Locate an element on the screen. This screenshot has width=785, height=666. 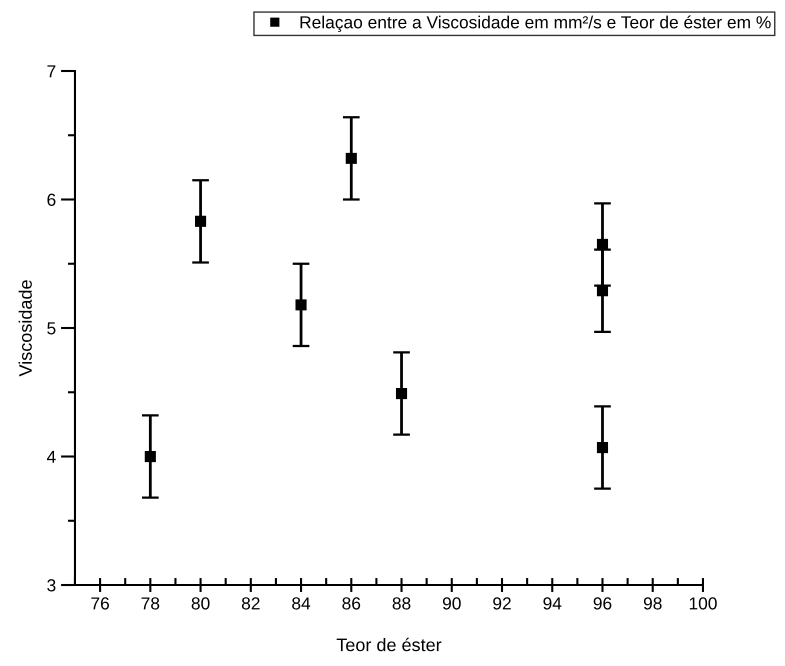
y-axis-title: Viscosidade is located at coordinates (25, 328).